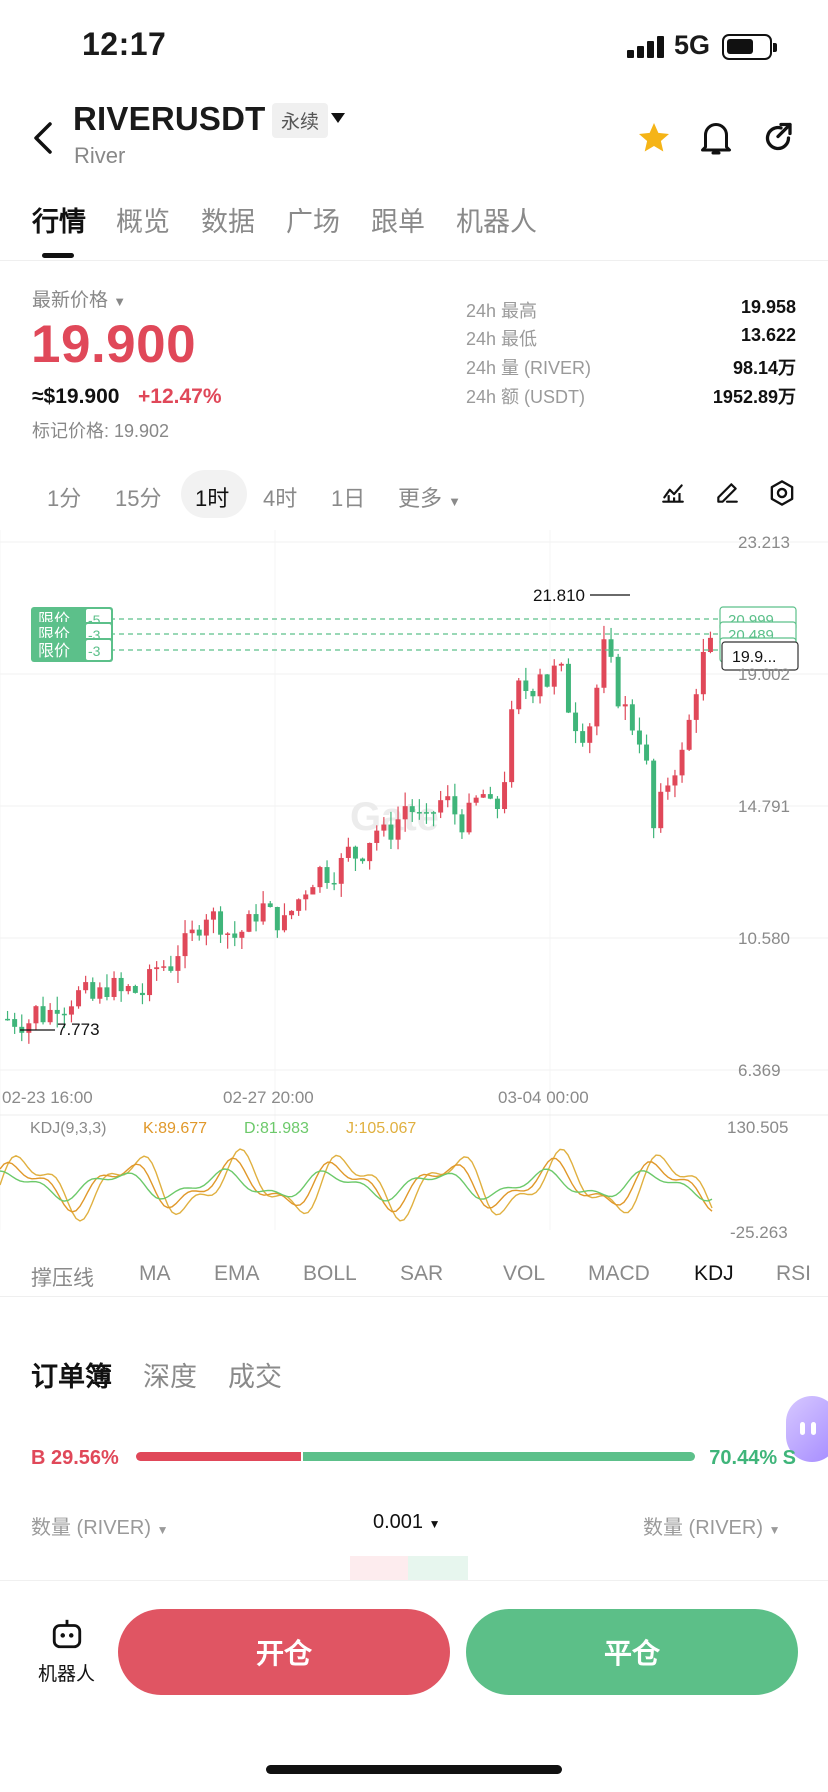 The height and width of the screenshot is (1792, 828). What do you see at coordinates (170, 1377) in the screenshot?
I see `tab-depth: 深度` at bounding box center [170, 1377].